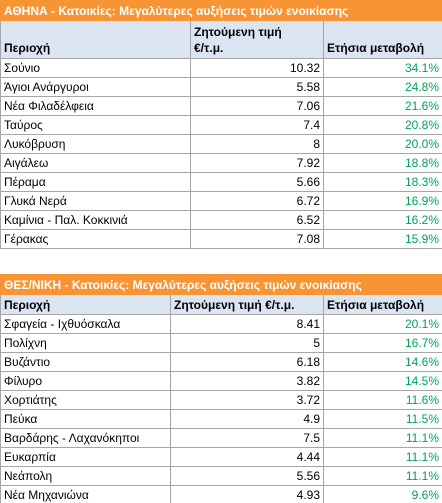 Image resolution: width=442 pixels, height=503 pixels. Describe the element at coordinates (247, 419) in the screenshot. I see `price-cell: 4.9` at that location.